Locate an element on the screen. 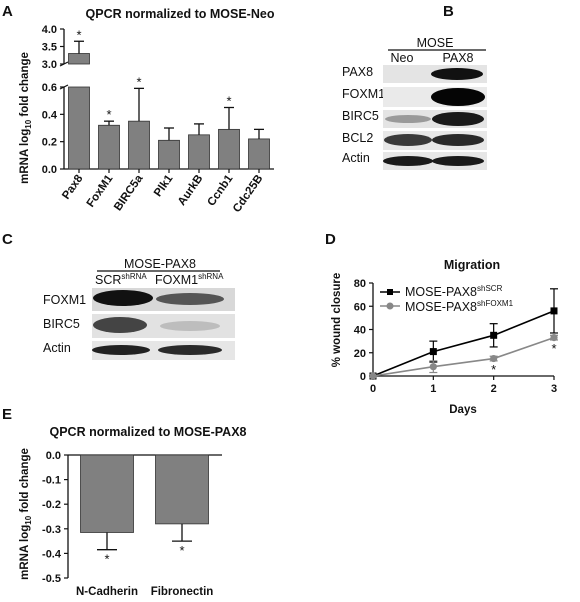 The width and height of the screenshot is (580, 602). panel-a-y-tick-label: 0.2 is located at coordinates (49, 143).